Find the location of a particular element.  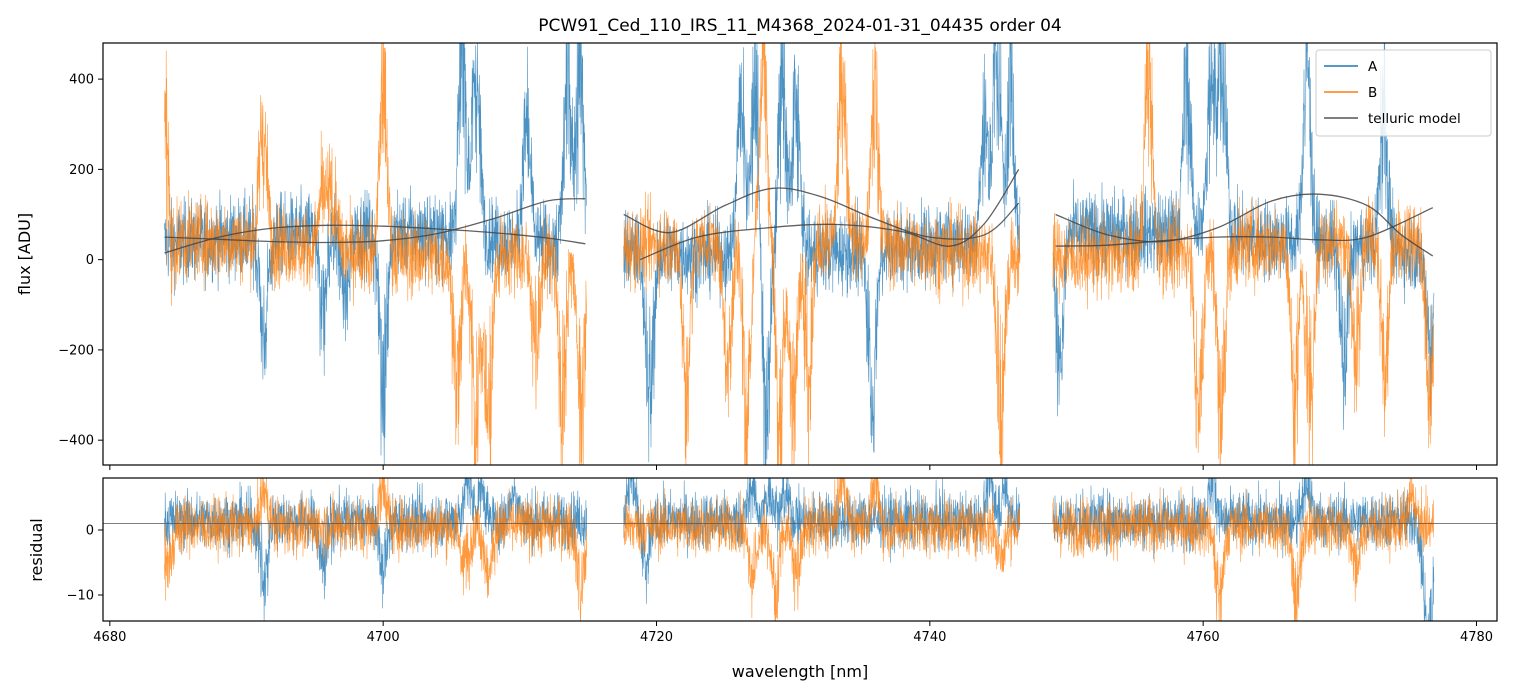

legend-box is located at coordinates (1403, 93).